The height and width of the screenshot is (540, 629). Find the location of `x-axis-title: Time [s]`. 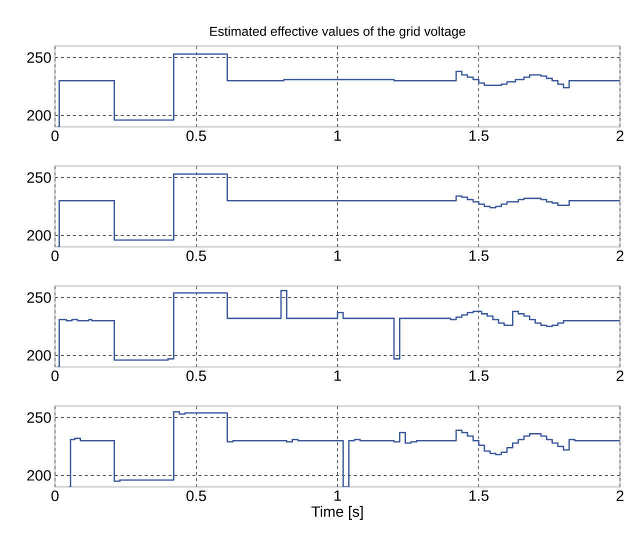

x-axis-title: Time [s] is located at coordinates (337, 513).